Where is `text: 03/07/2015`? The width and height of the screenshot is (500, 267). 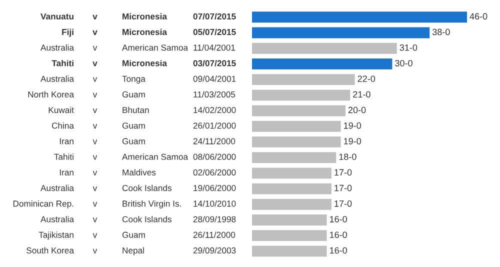
text: 03/07/2015 is located at coordinates (214, 63).